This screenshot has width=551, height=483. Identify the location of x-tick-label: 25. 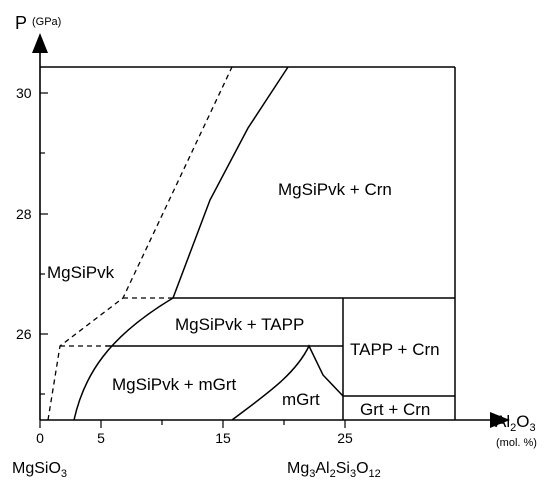
(345, 438).